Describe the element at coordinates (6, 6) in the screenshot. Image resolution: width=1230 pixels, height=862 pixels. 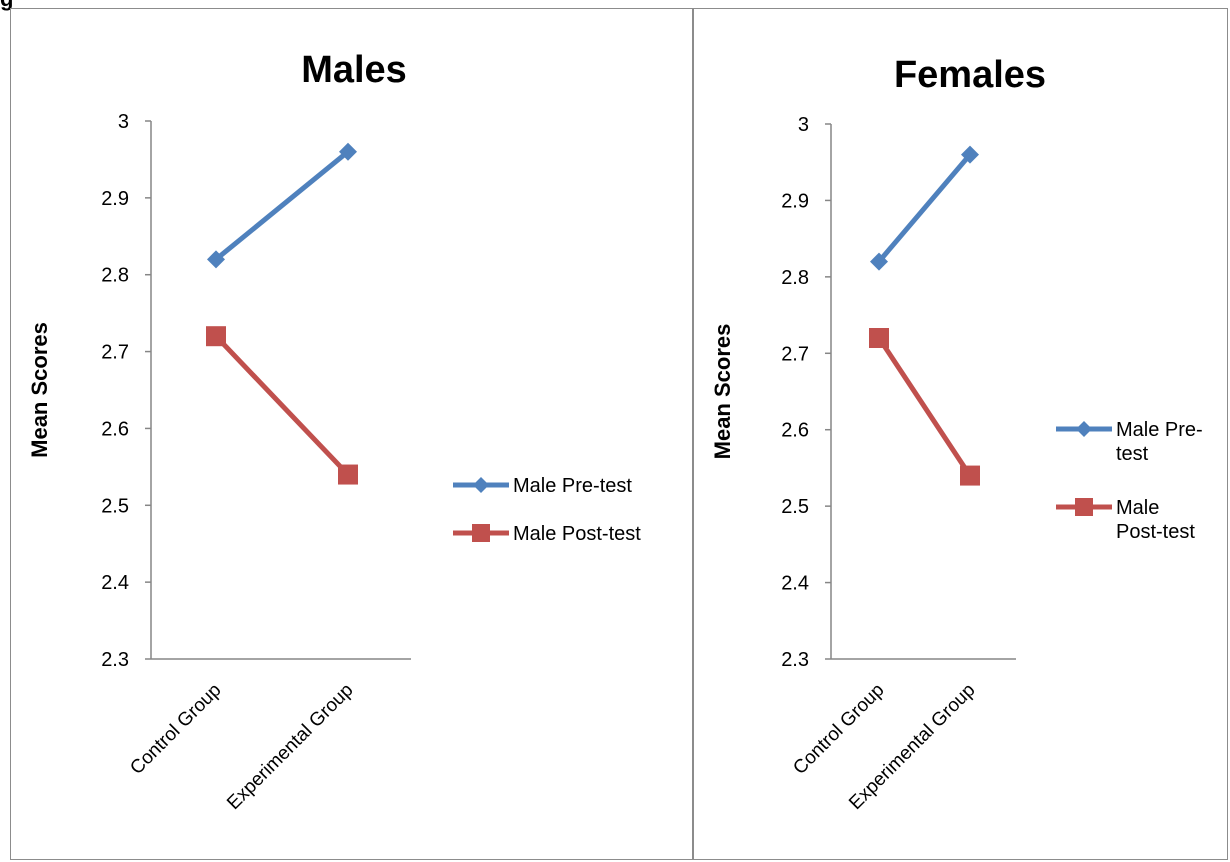
I see `figure-caption: g` at that location.